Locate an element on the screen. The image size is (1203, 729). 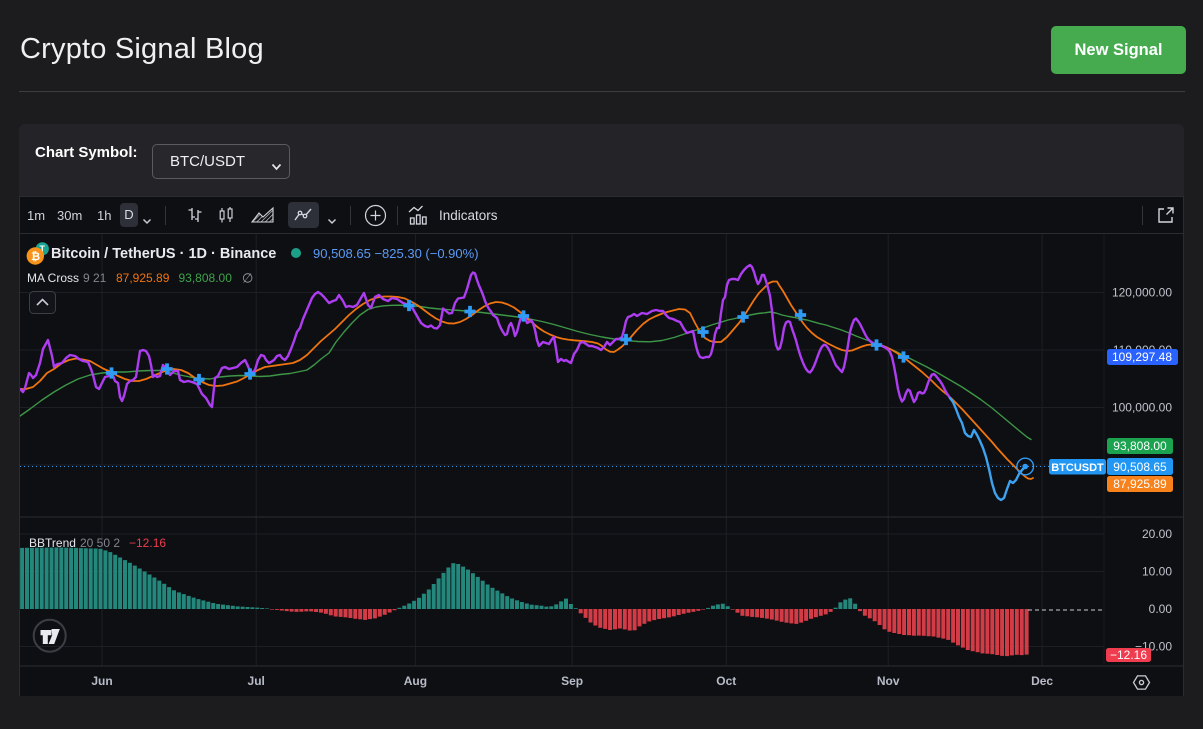
svg-text: Nov is located at coordinates (888, 681).